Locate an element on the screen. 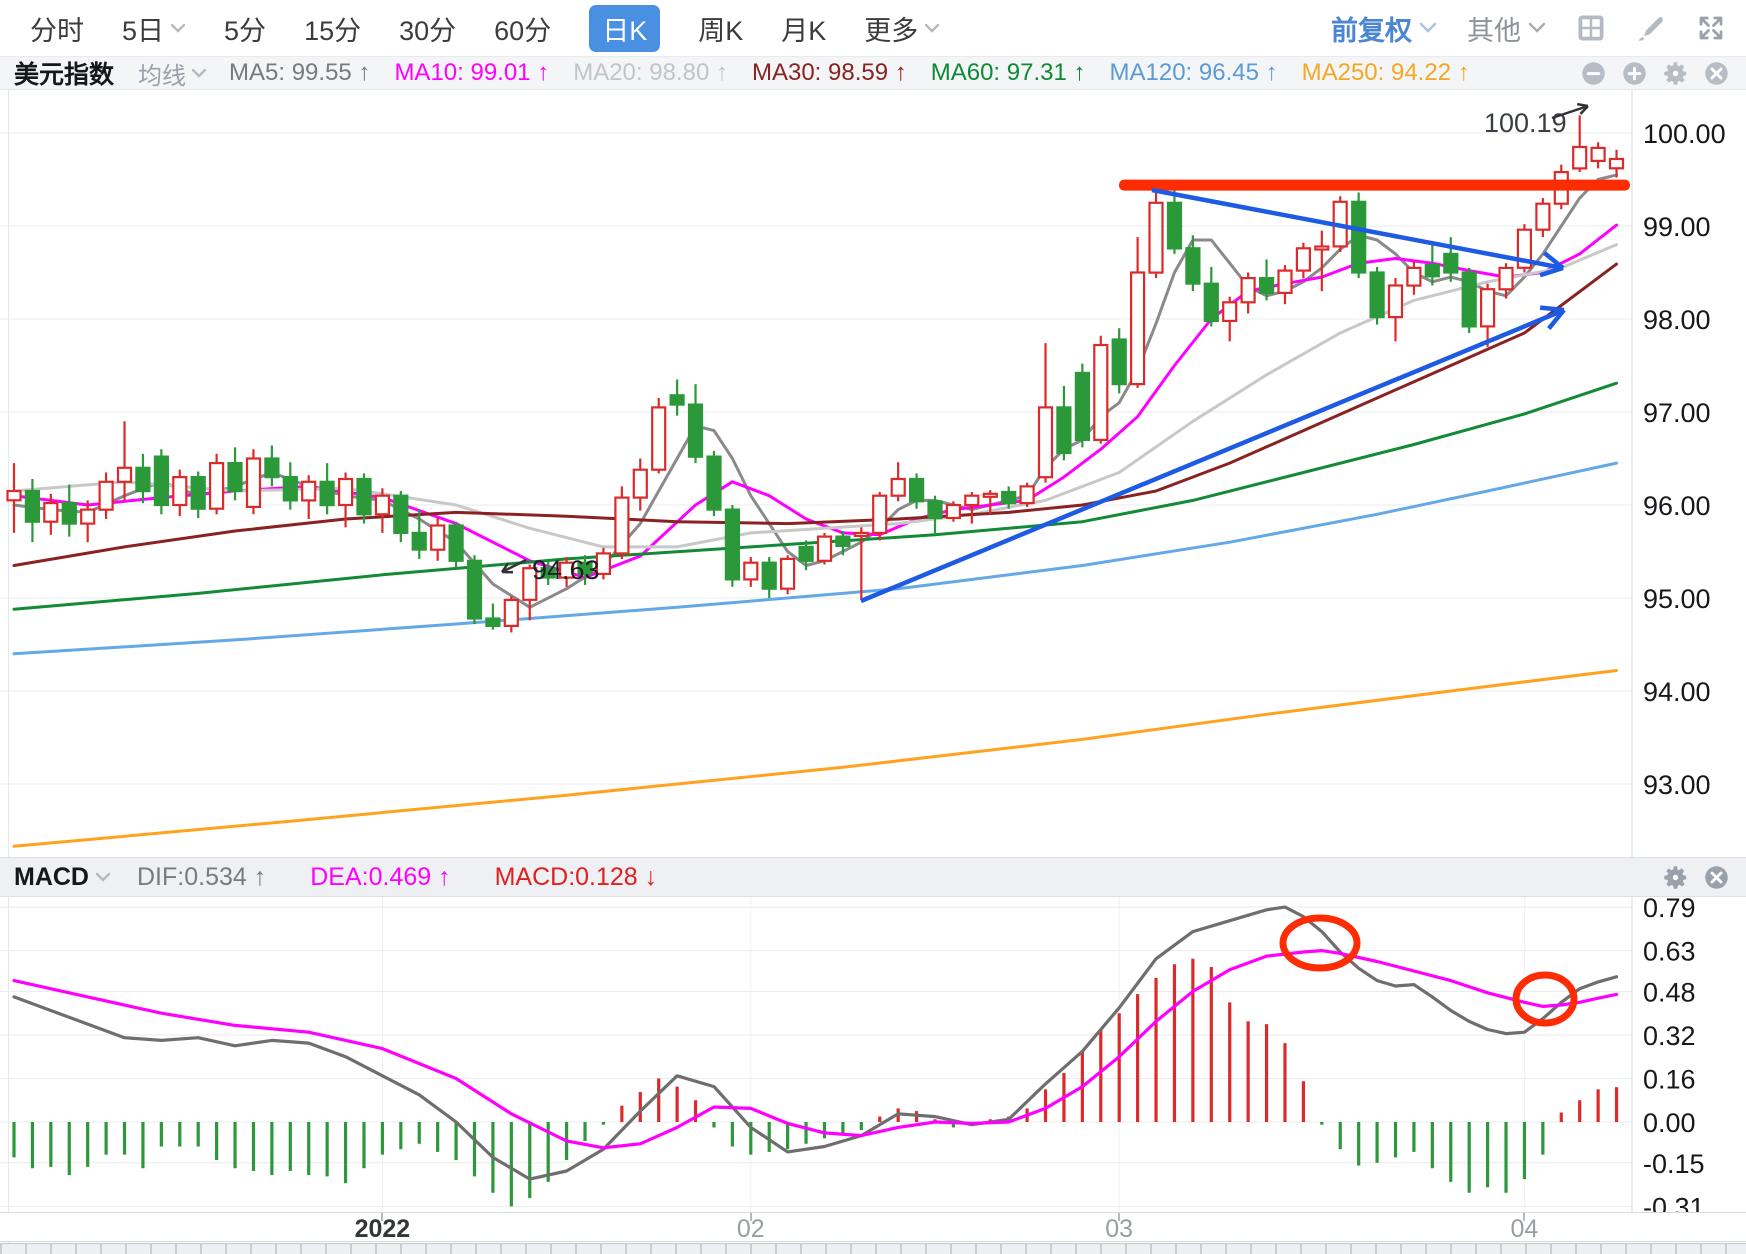 The image size is (1746, 1254). other-dropdown: 其他 is located at coordinates (1506, 28).